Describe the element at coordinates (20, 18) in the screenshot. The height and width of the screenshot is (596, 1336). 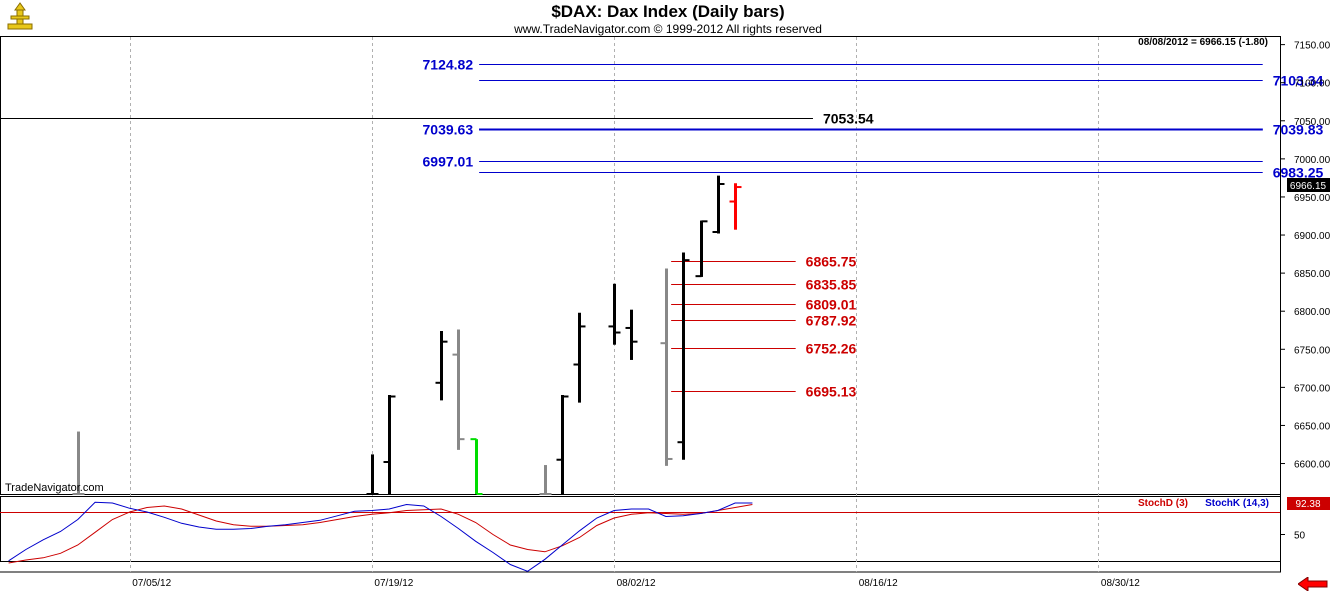
I see `trade-navigator-logo` at that location.